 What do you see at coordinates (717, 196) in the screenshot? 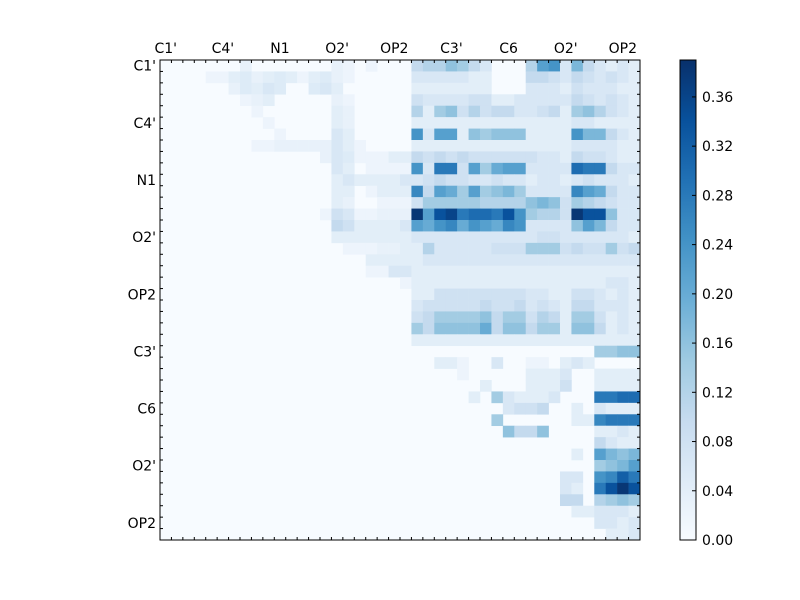
I see `colorbar-tick-label: 0.28` at bounding box center [717, 196].